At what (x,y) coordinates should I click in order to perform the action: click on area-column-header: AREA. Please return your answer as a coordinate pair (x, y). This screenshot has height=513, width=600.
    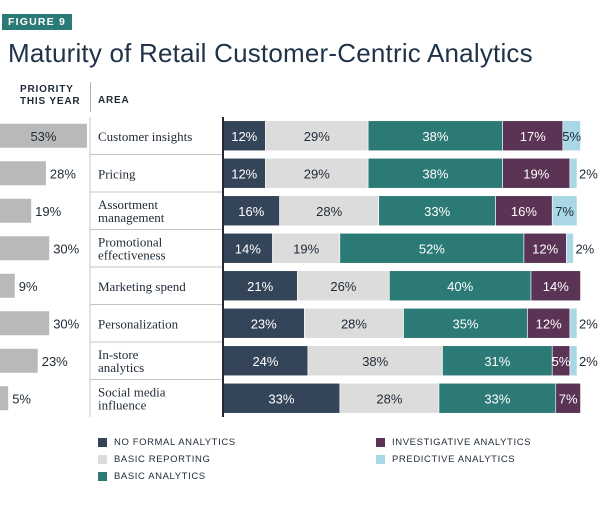
    Looking at the image, I should click on (114, 100).